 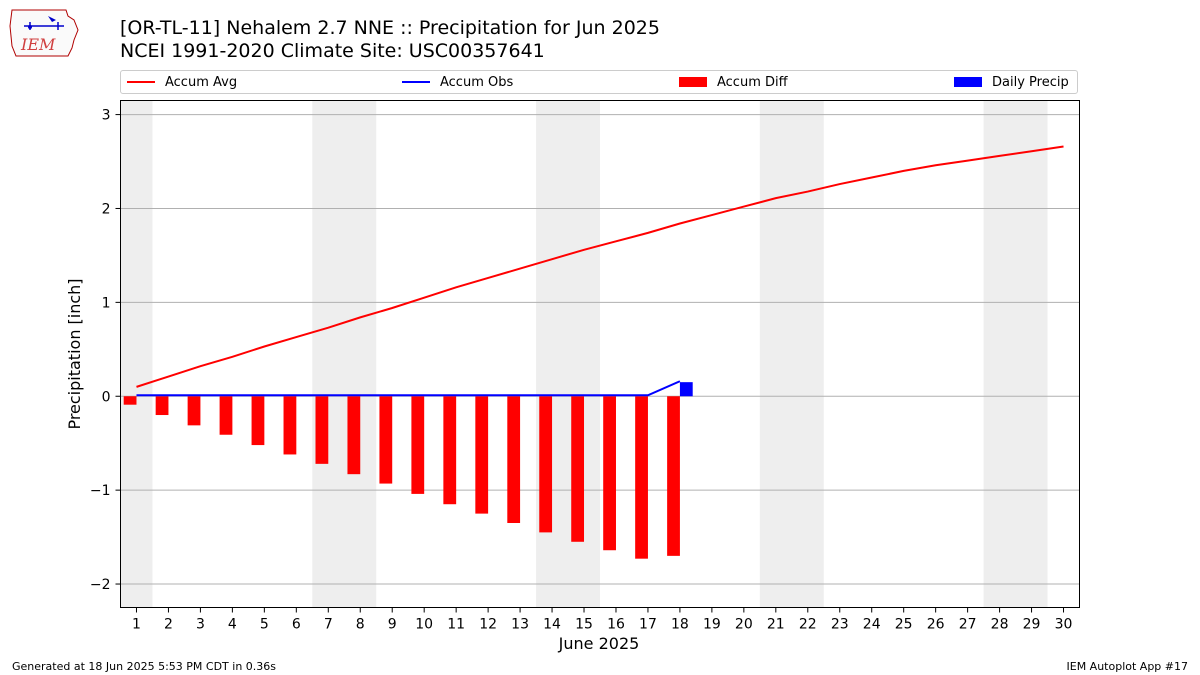 I want to click on x-tick-label: 11, so click(x=456, y=625).